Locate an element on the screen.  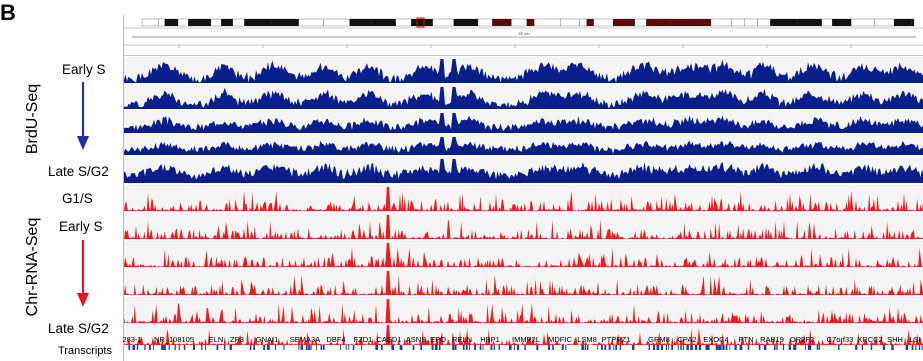
gene-label: HBP1 is located at coordinates (490, 339).